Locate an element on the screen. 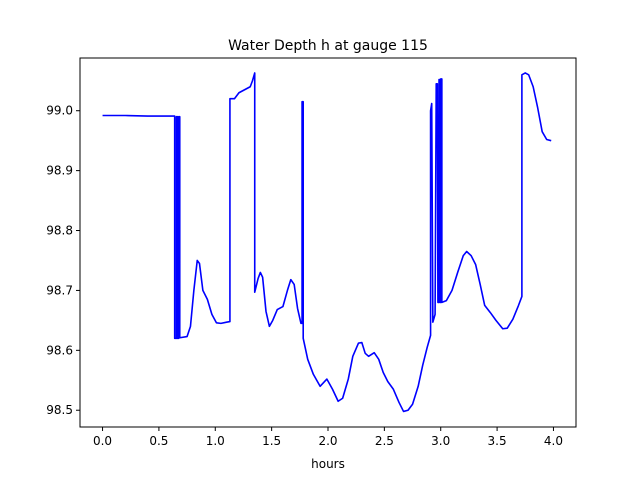 This screenshot has width=640, height=480. x-axis-ticks: 0.0 0.5 1.0 1.5 2.0 2.5 3.0 3.5 4.0 is located at coordinates (328, 437).